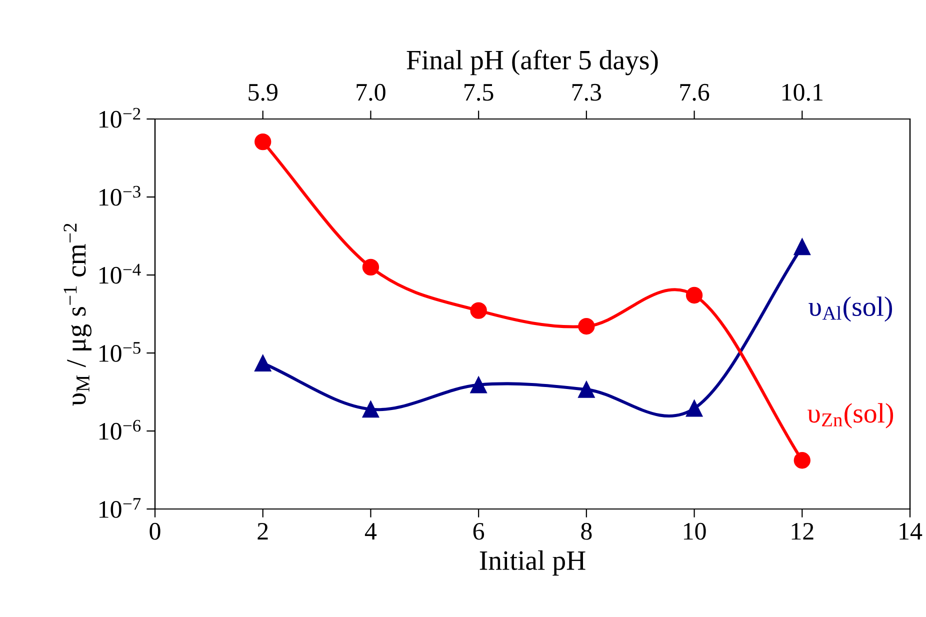 The width and height of the screenshot is (926, 617). I want to click on x-tick-label: 6, so click(478, 531).